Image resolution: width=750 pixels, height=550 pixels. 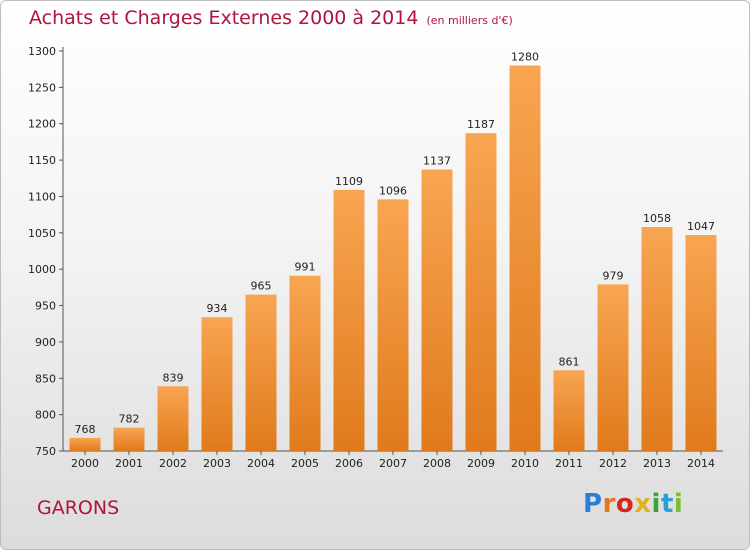 What do you see at coordinates (42, 160) in the screenshot?
I see `y-tick-label: 1150` at bounding box center [42, 160].